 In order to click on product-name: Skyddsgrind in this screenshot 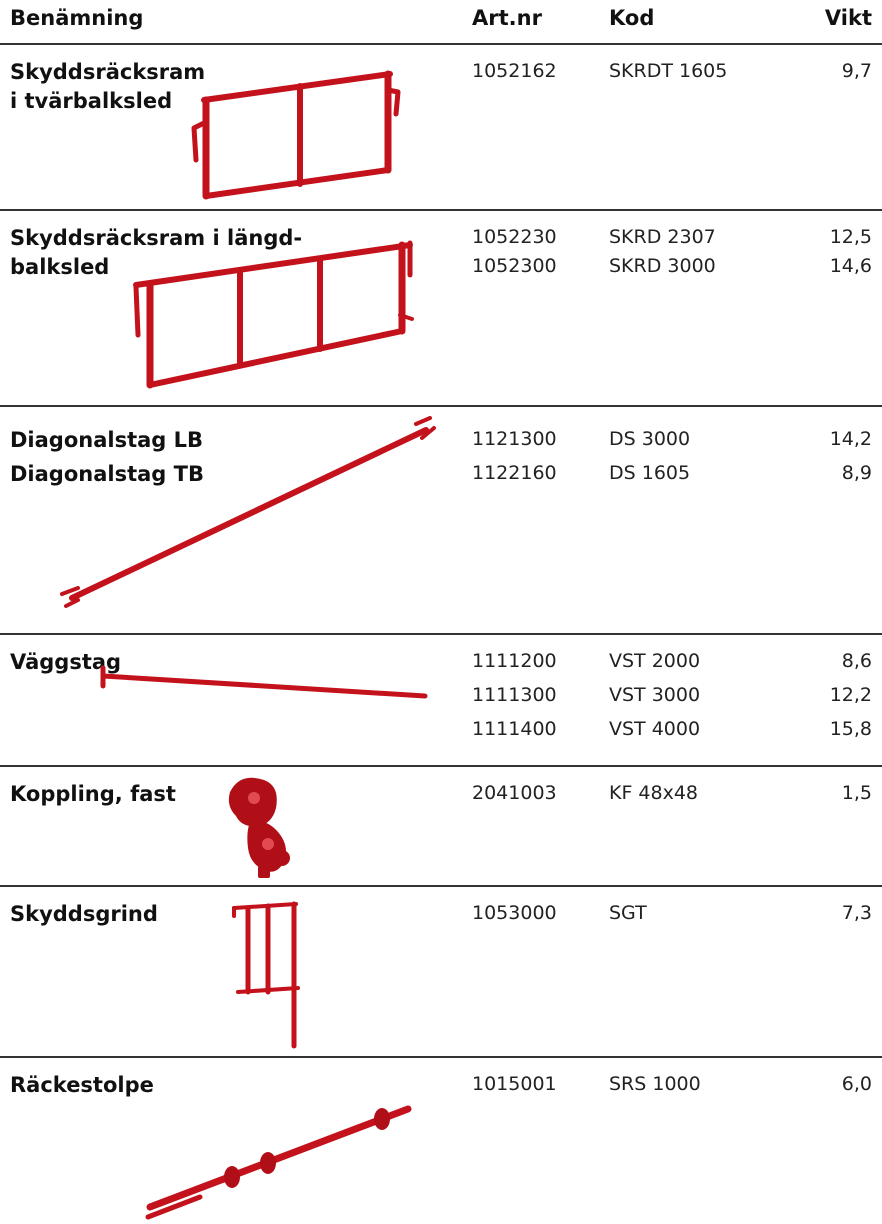, I will do `click(84, 914)`.